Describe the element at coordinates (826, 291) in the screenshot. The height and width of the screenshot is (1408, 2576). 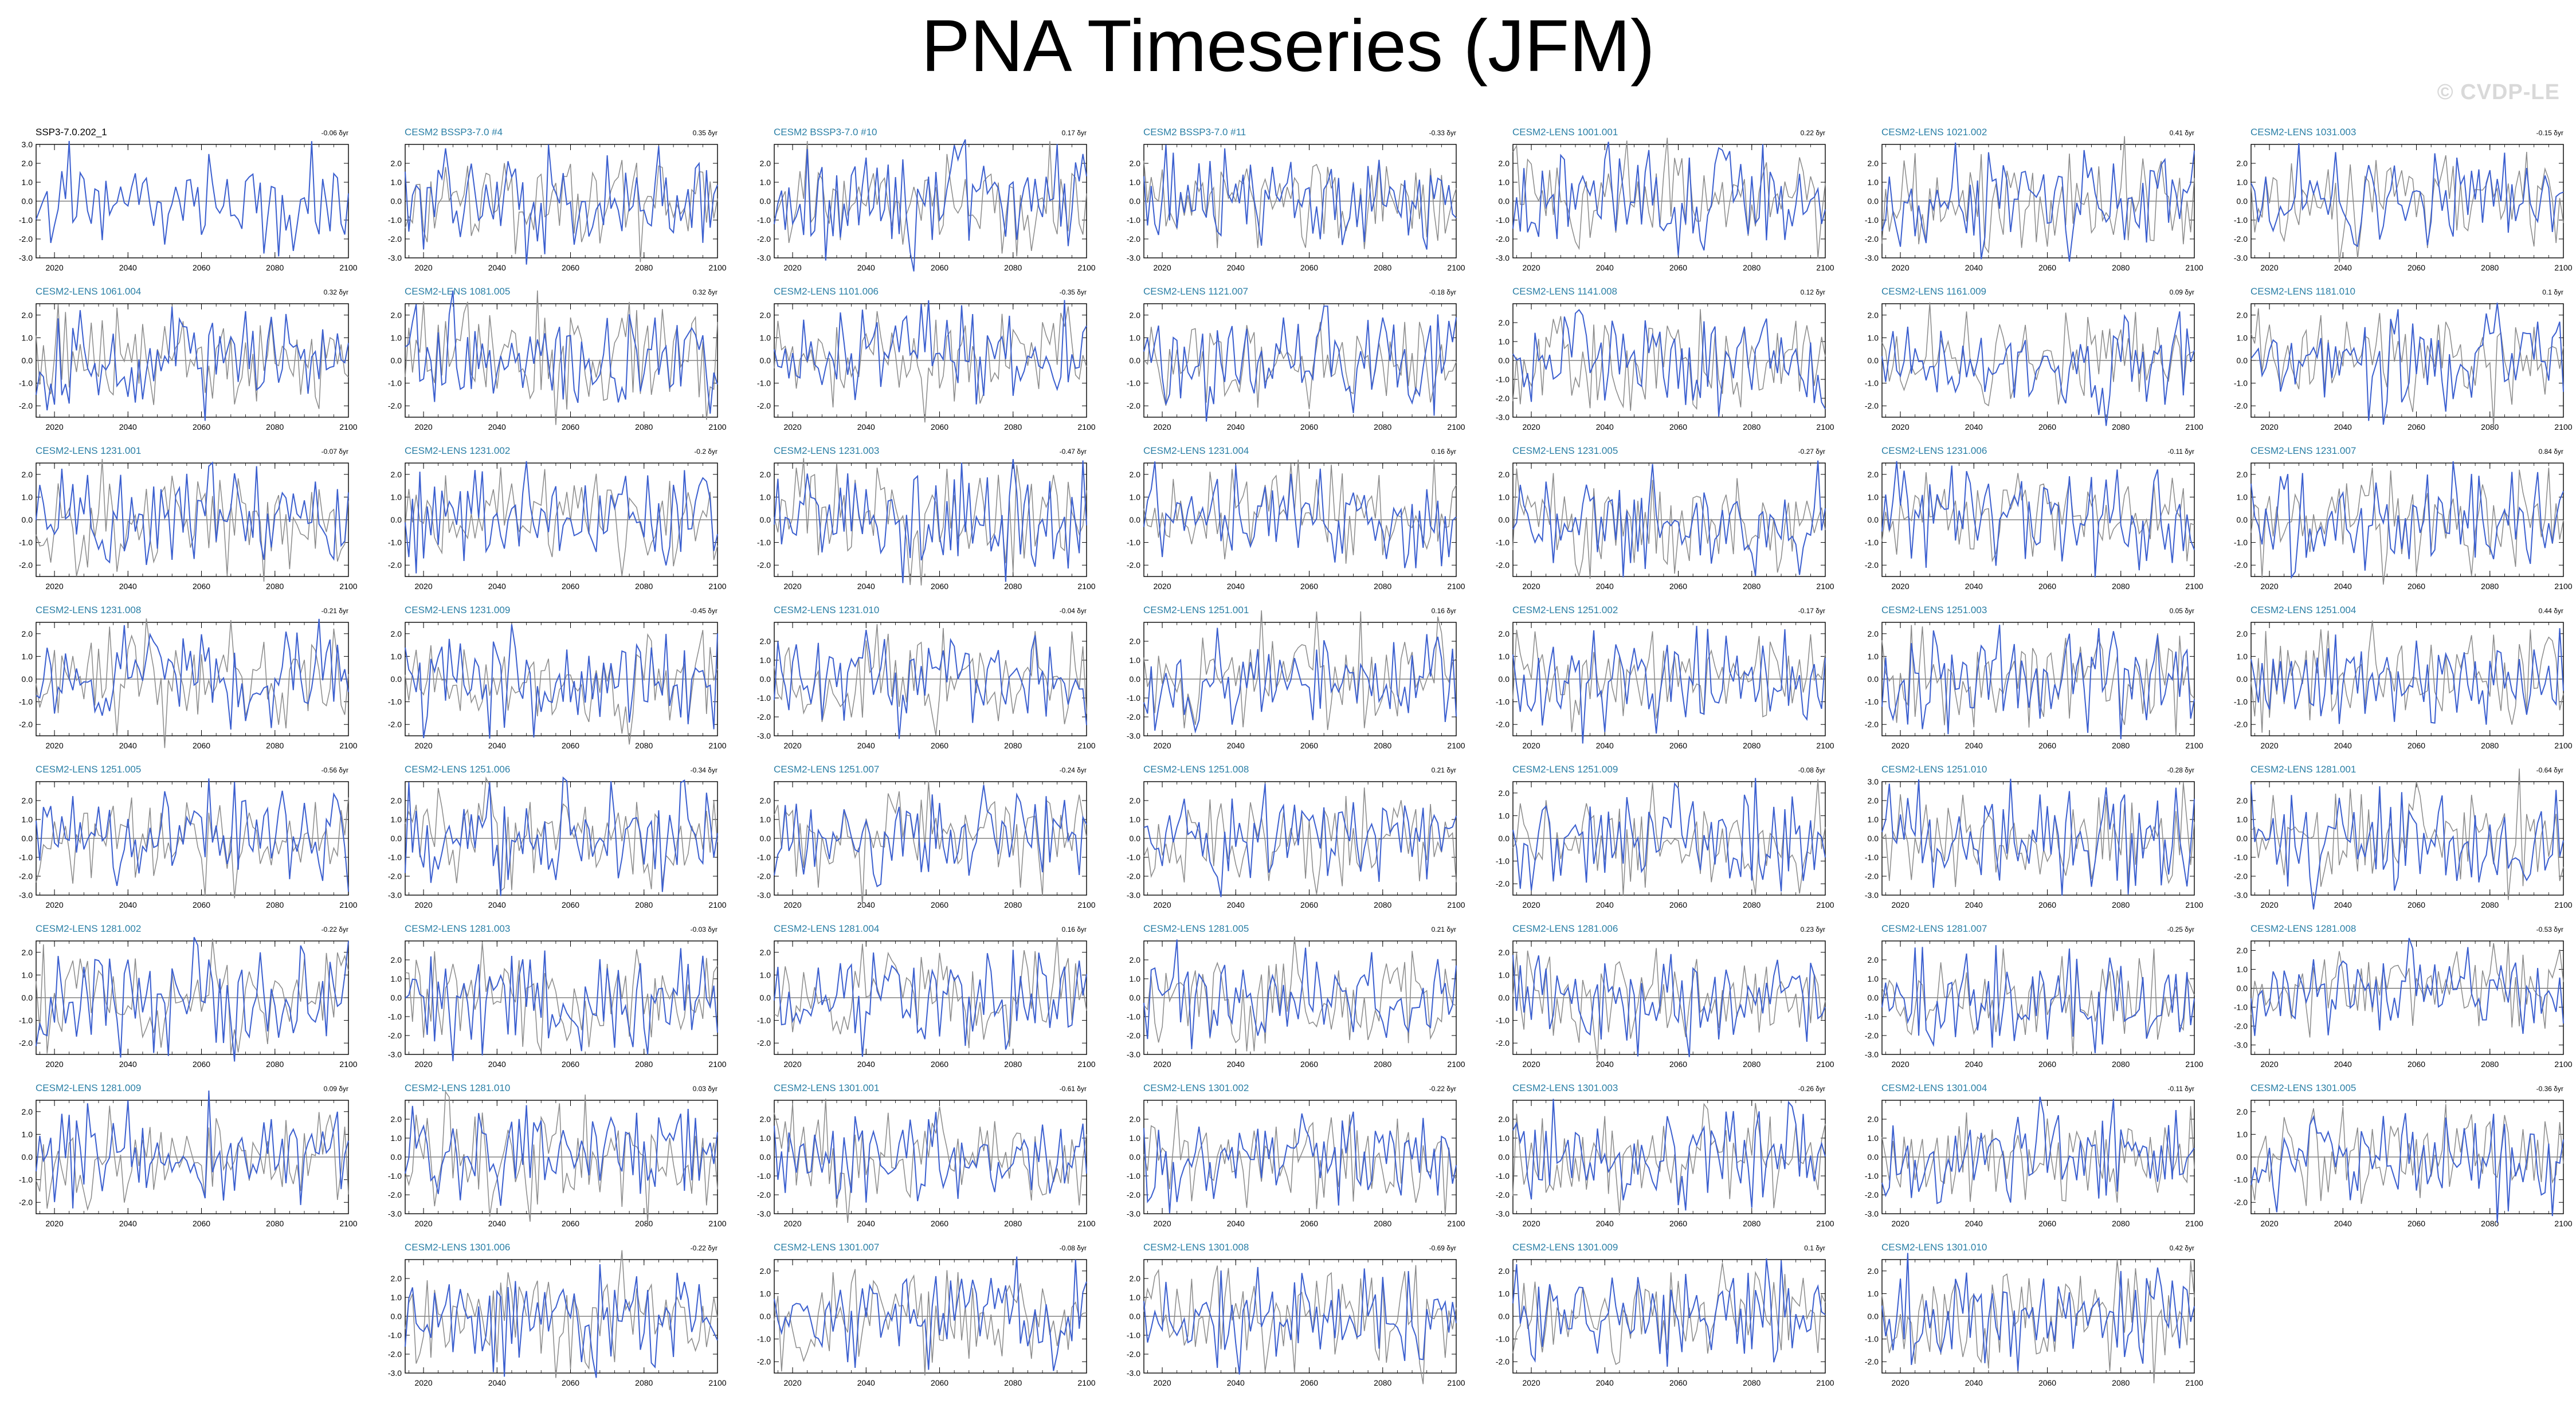
I see `panel-title: CESM2-LENS 1101.006` at that location.